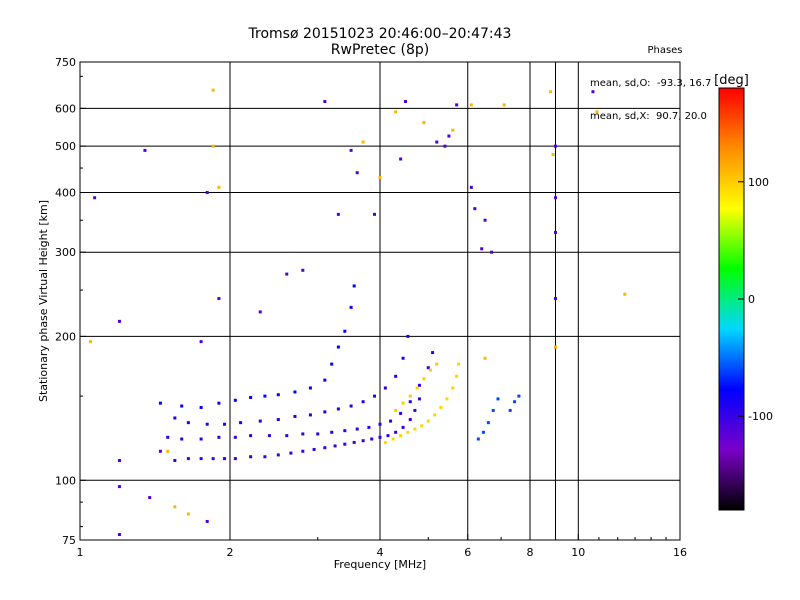 The image size is (800, 600). Describe the element at coordinates (380, 50) in the screenshot. I see `subtitle-line: RwPretec (8p)` at that location.